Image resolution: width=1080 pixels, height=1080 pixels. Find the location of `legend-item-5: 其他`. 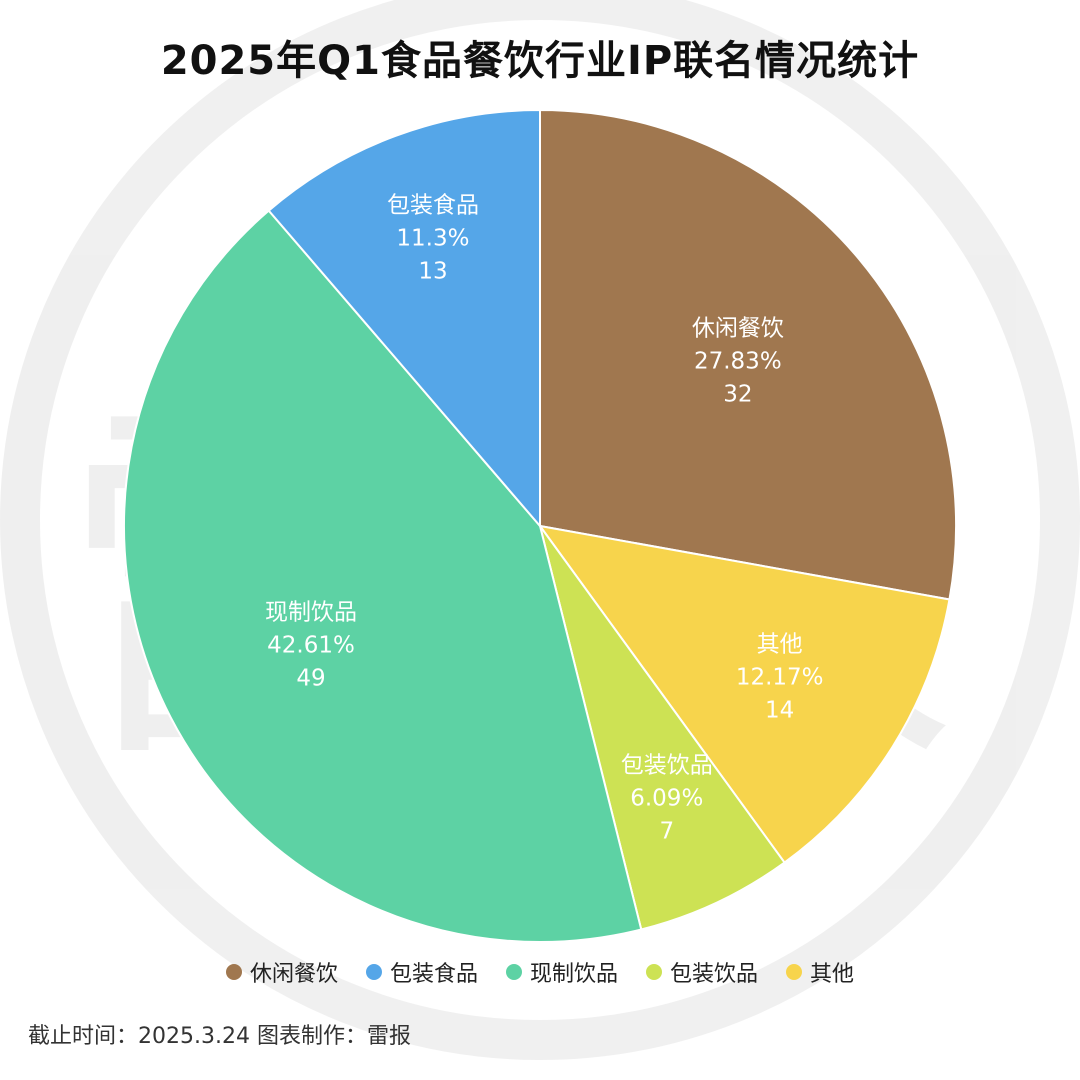

legend-item-5: 其他 is located at coordinates (820, 972).